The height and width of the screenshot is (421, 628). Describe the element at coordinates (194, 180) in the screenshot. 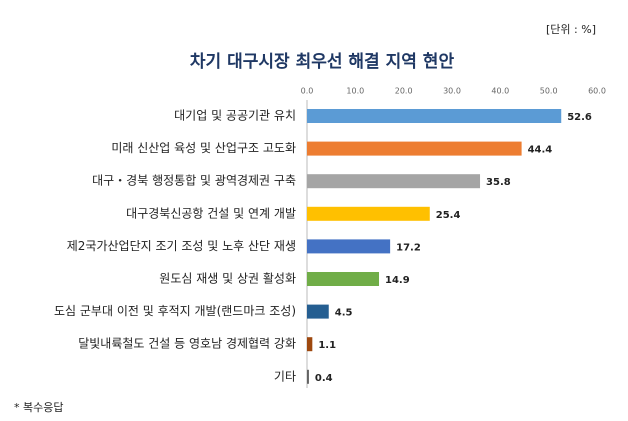

I see `category-label: 대구・경북 행정통합 및 광역경제권 구축` at that location.